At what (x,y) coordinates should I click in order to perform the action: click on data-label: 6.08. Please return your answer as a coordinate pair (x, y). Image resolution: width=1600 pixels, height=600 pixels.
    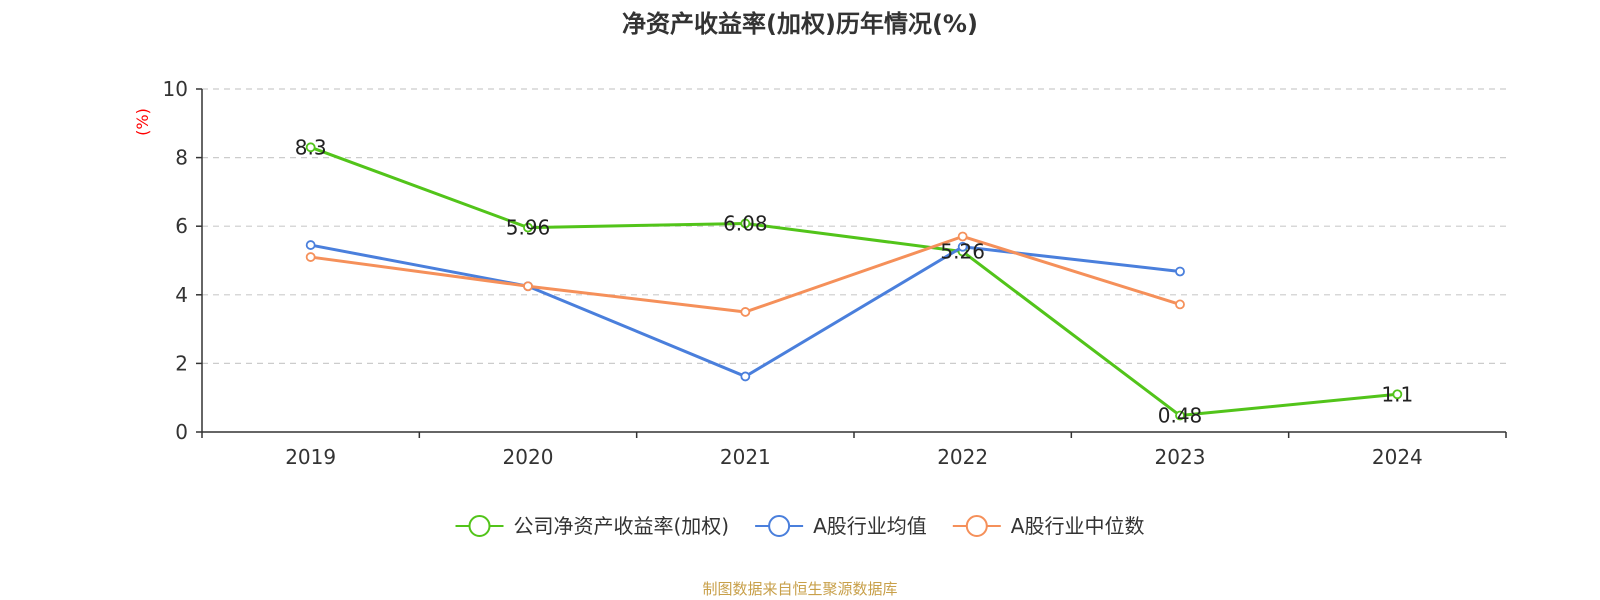
    Looking at the image, I should click on (745, 223).